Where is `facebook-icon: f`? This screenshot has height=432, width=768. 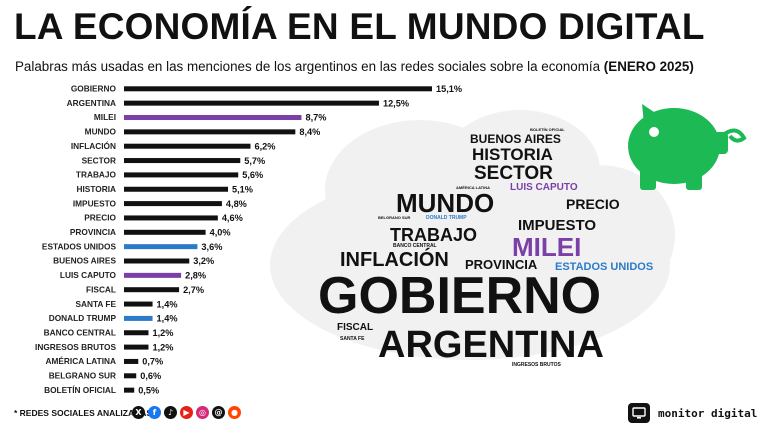 facebook-icon: f is located at coordinates (154, 412).